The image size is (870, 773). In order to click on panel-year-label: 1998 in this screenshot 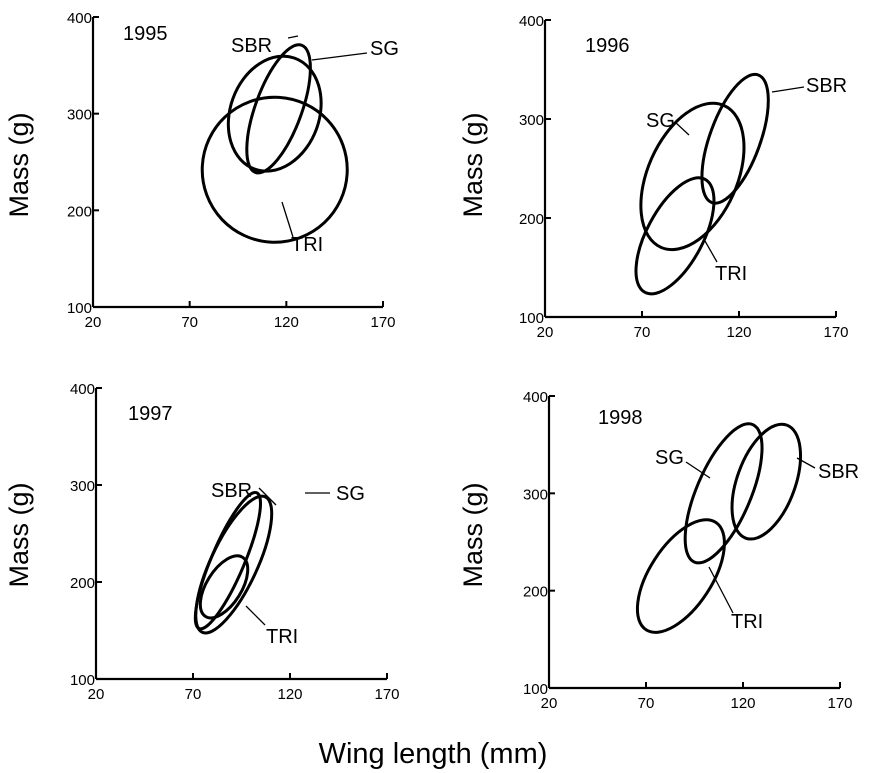, I will do `click(620, 418)`.